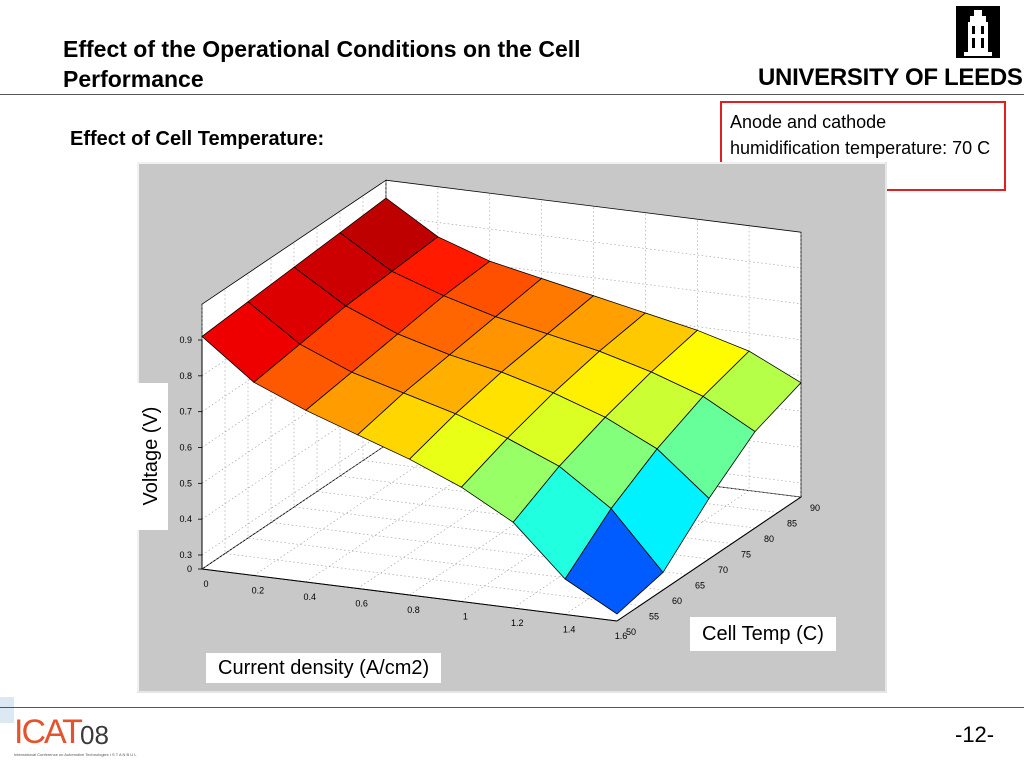 The height and width of the screenshot is (768, 1024). What do you see at coordinates (185, 483) in the screenshot?
I see `y-tick-label: 0.5` at bounding box center [185, 483].